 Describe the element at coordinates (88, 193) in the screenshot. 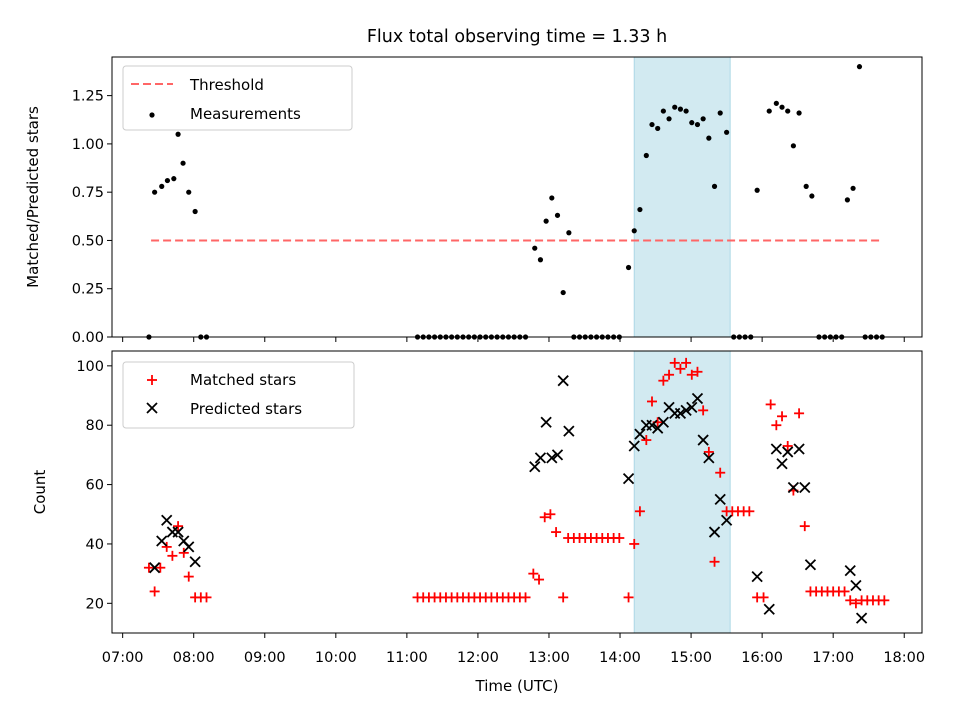

I see `top-y-tick-label: 0.75` at that location.